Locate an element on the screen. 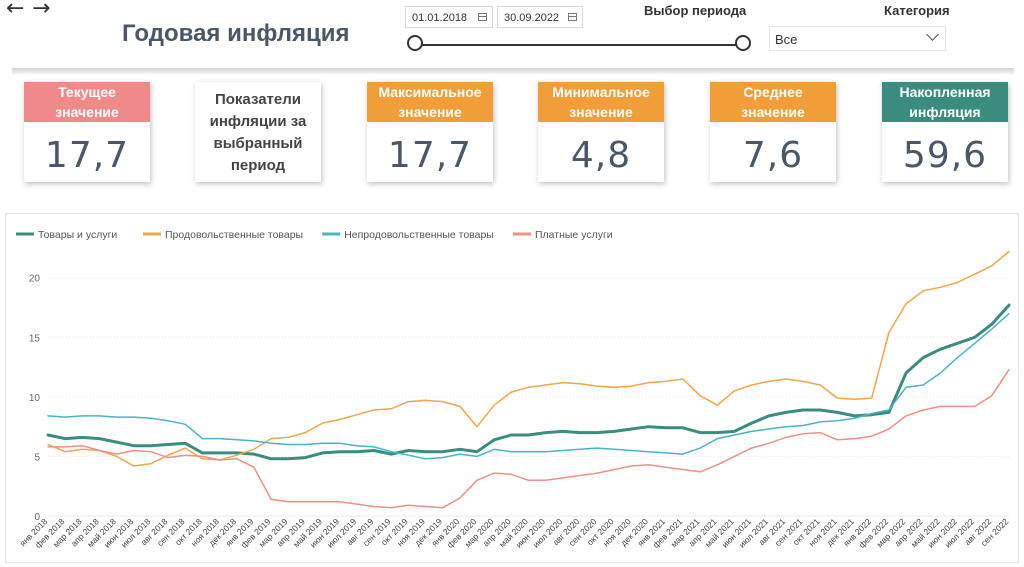 This screenshot has height=567, width=1024. info-line: инфляции за is located at coordinates (258, 121).